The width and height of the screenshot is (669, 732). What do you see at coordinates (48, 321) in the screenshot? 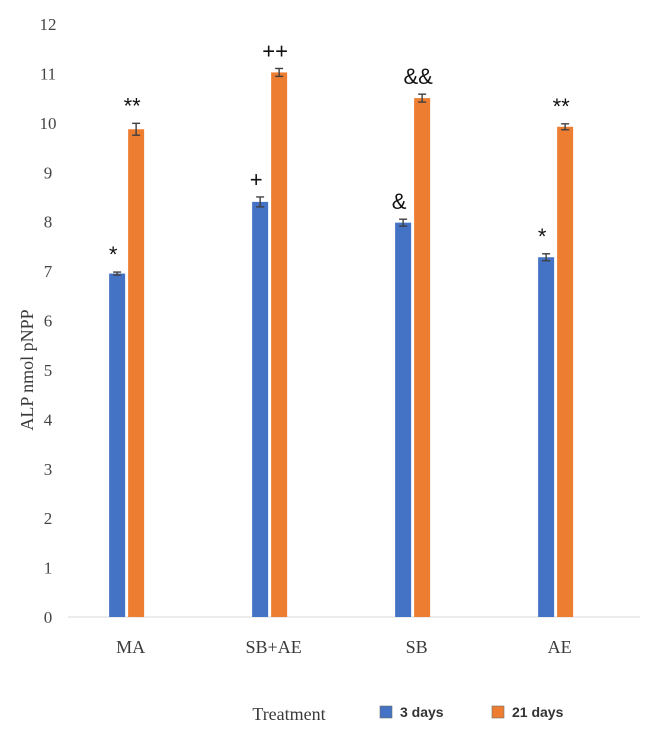
I see `y-tick-label: 6` at bounding box center [48, 321].